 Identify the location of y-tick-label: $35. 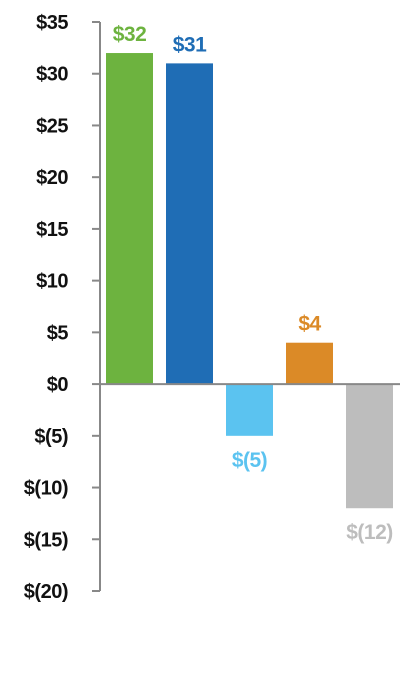
(52, 23).